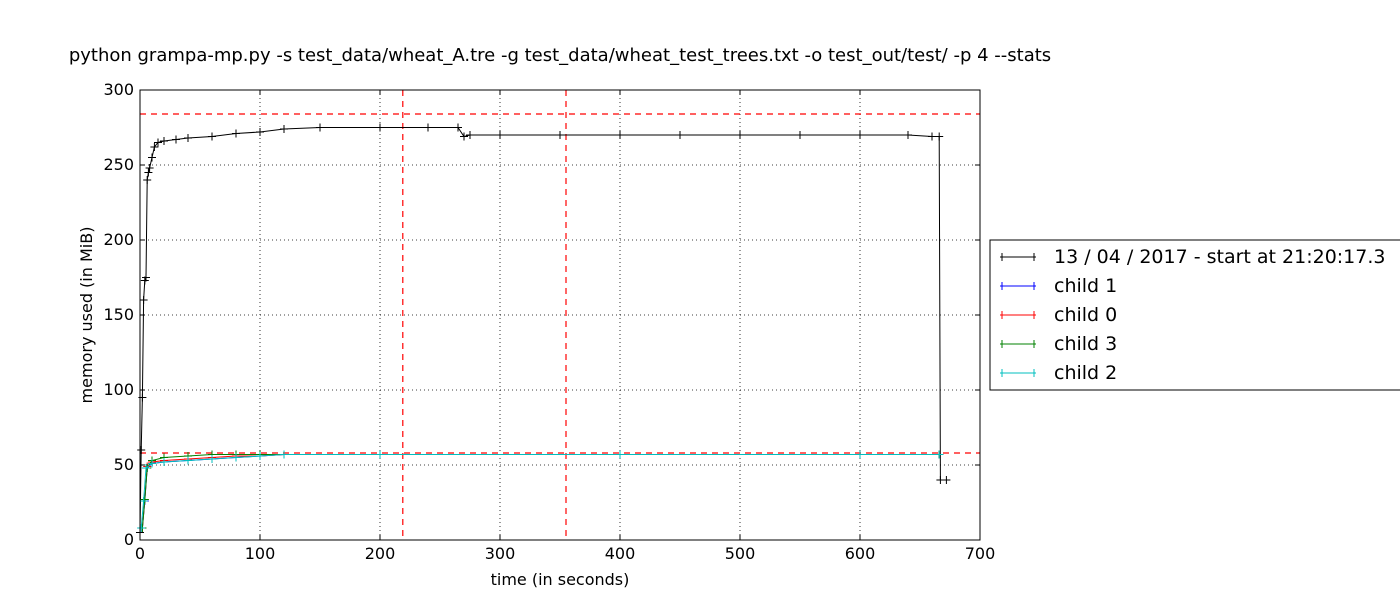  I want to click on y-axis-label: memory used (in MiB), so click(86, 315).